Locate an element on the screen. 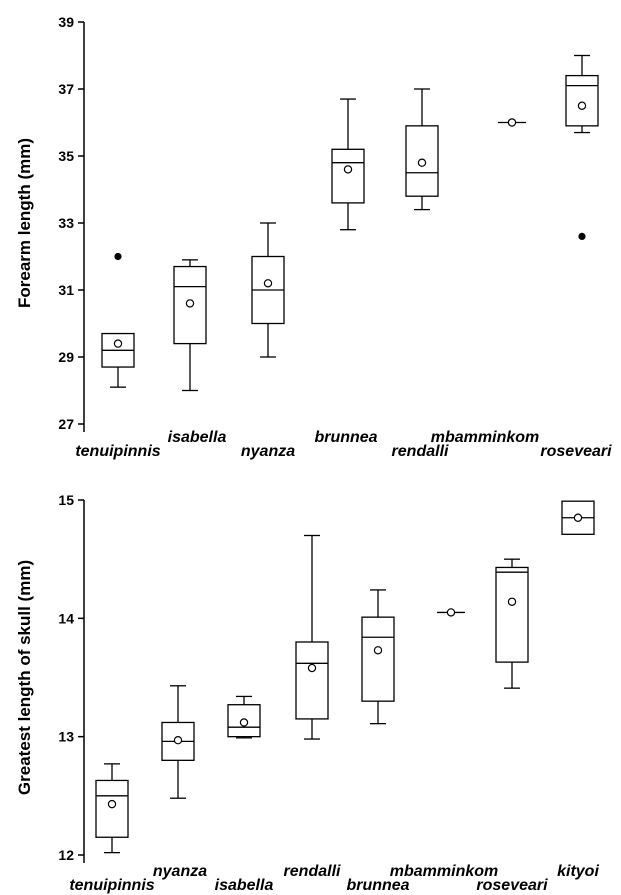 The image size is (621, 895). y-tick-label: 37 is located at coordinates (66, 89).